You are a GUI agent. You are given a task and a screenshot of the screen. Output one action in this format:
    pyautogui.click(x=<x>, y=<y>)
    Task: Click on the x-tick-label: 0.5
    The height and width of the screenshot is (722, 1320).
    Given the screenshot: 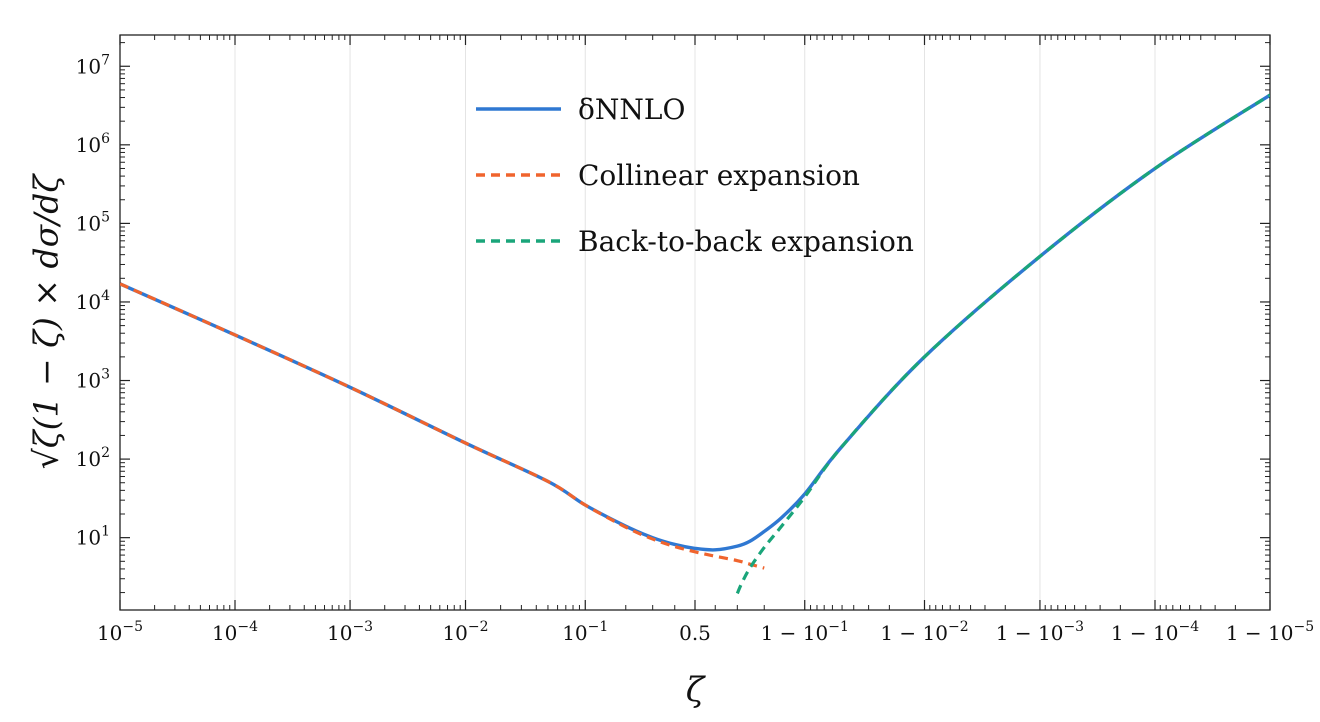 What is the action you would take?
    pyautogui.click(x=695, y=633)
    